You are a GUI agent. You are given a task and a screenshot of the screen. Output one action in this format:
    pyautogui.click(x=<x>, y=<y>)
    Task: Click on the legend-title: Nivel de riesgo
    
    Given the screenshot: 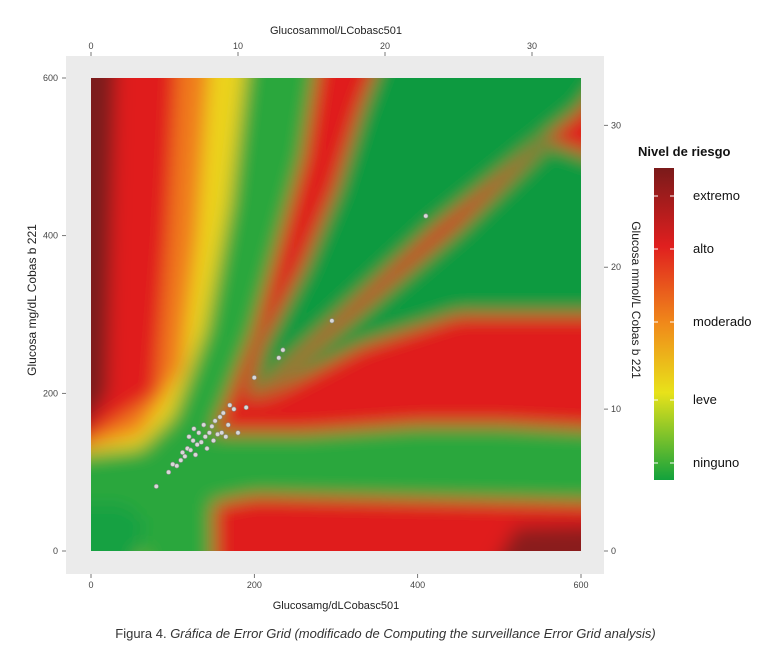 What is the action you would take?
    pyautogui.click(x=684, y=151)
    